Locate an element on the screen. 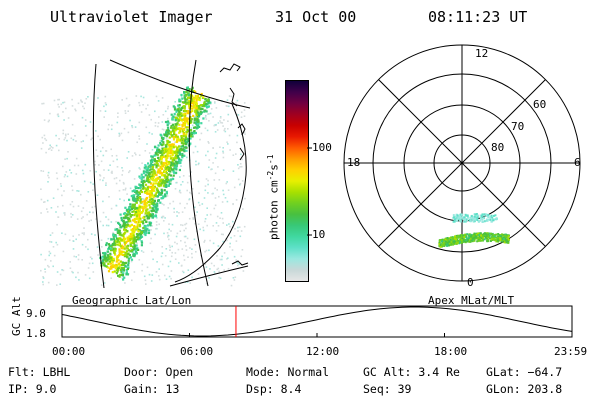 This screenshot has width=600, height=400. mlt-label-0: 0 is located at coordinates (470, 282).